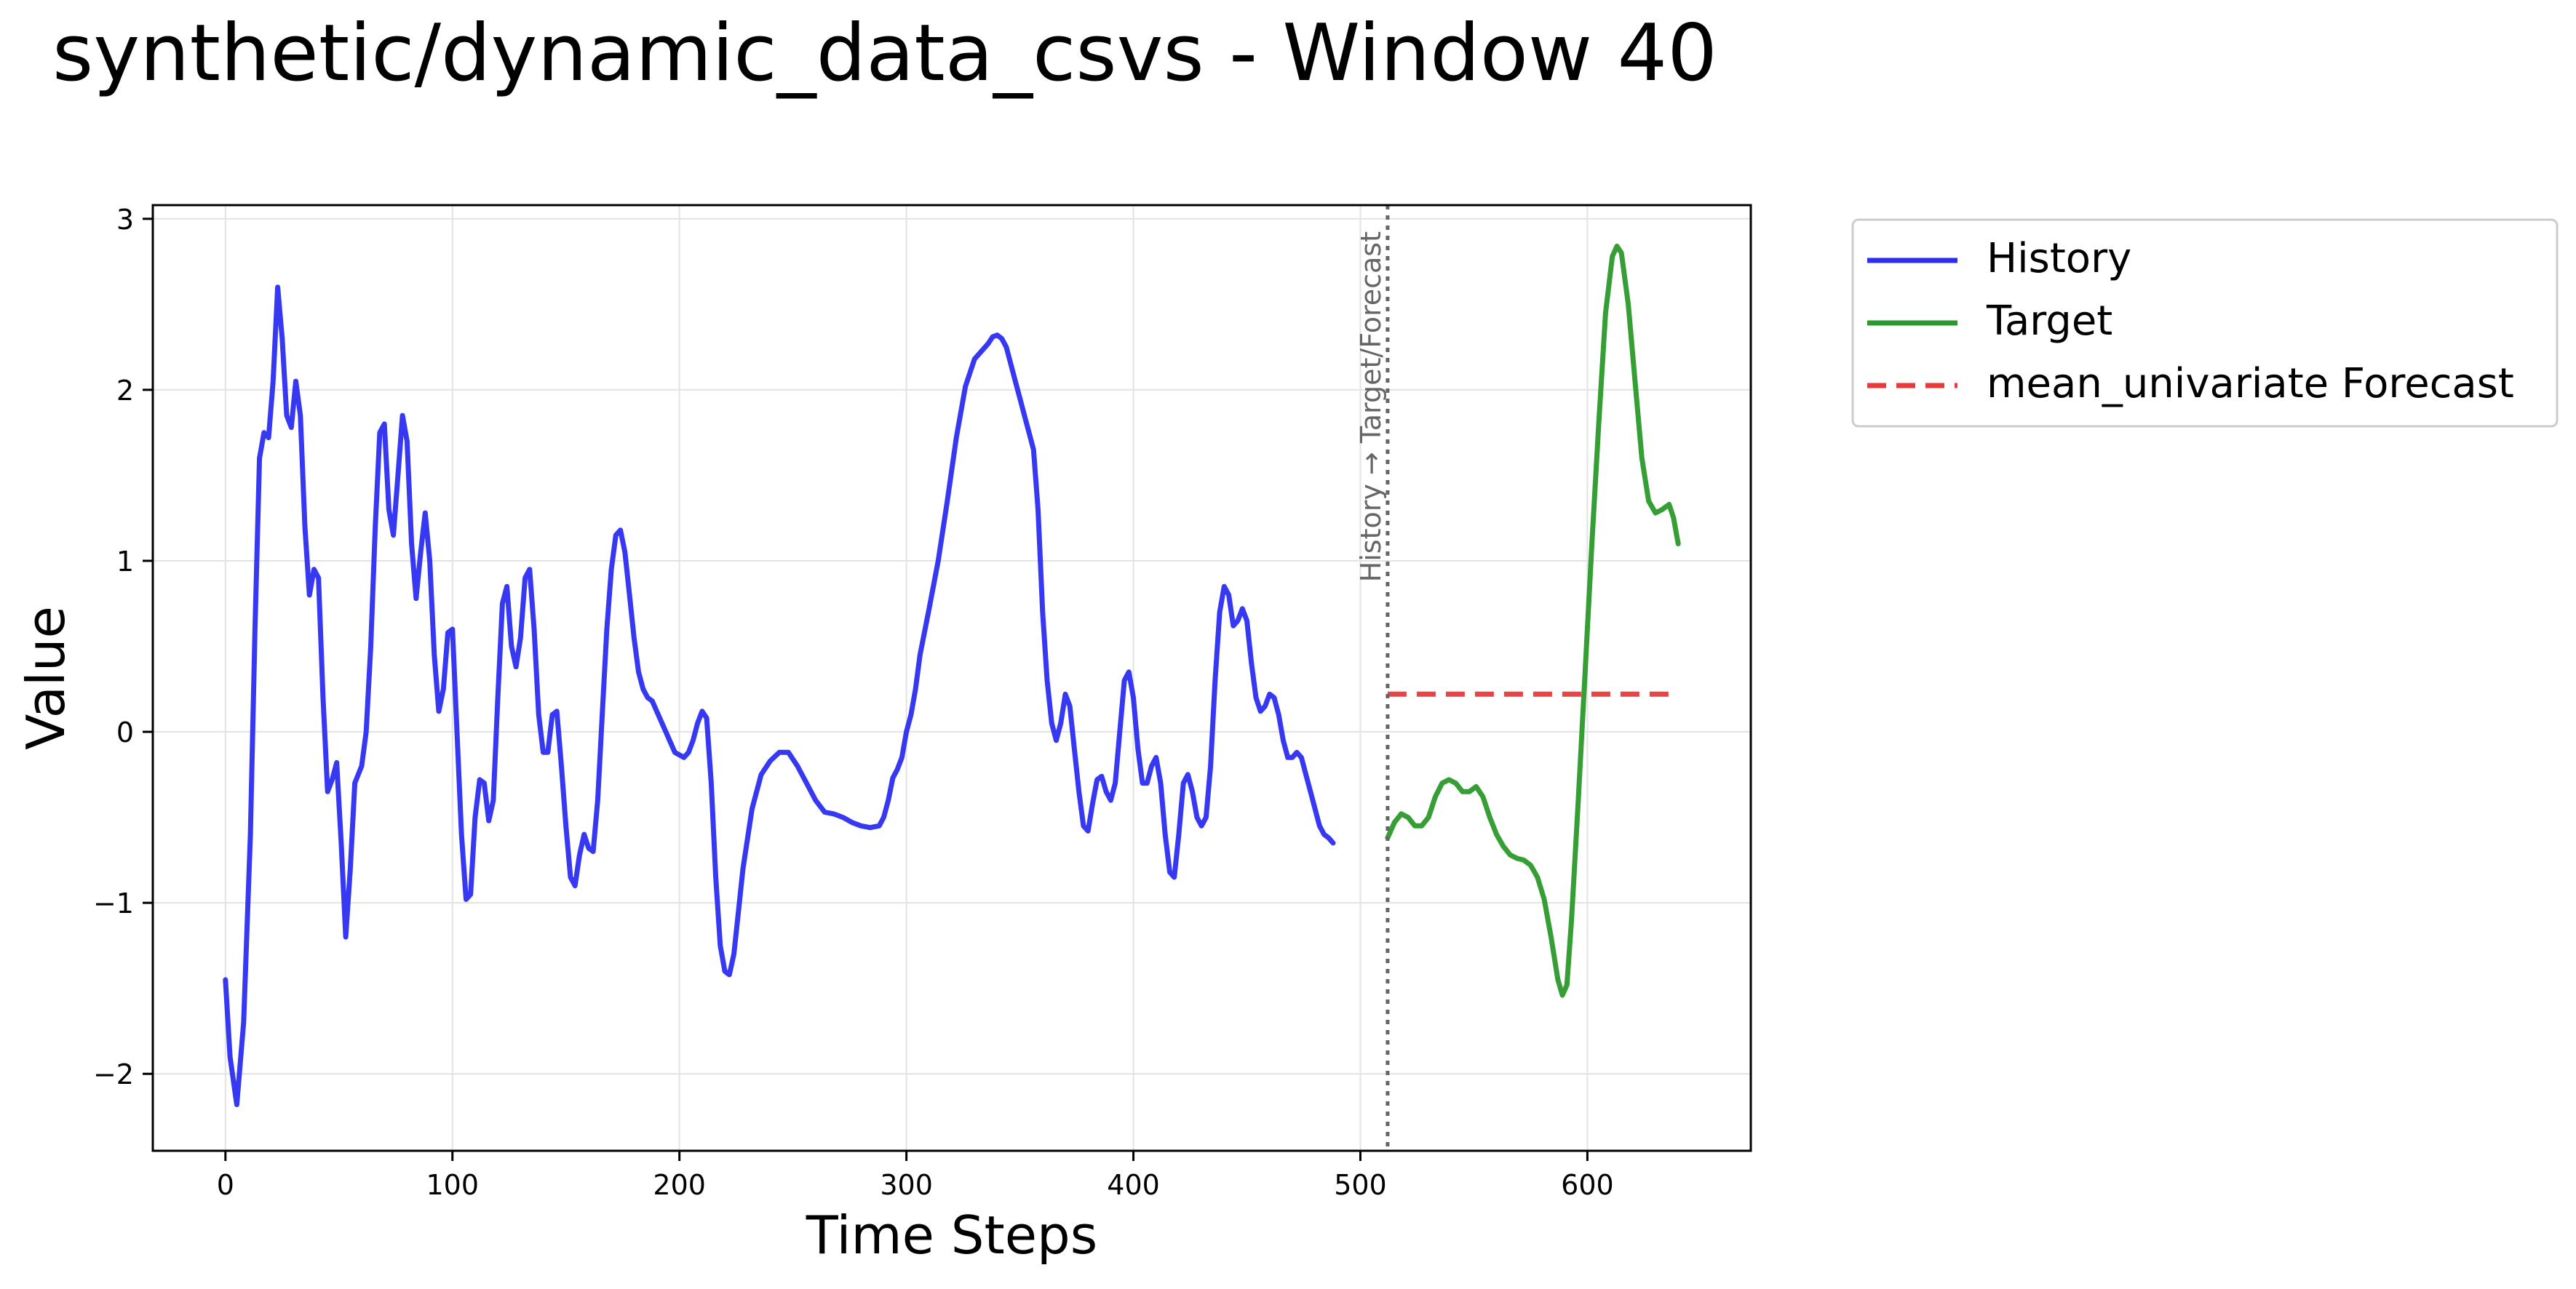  What do you see at coordinates (884, 53) in the screenshot?
I see `chart-title: synthetic/dynamic_data_csvs - Window 40` at bounding box center [884, 53].